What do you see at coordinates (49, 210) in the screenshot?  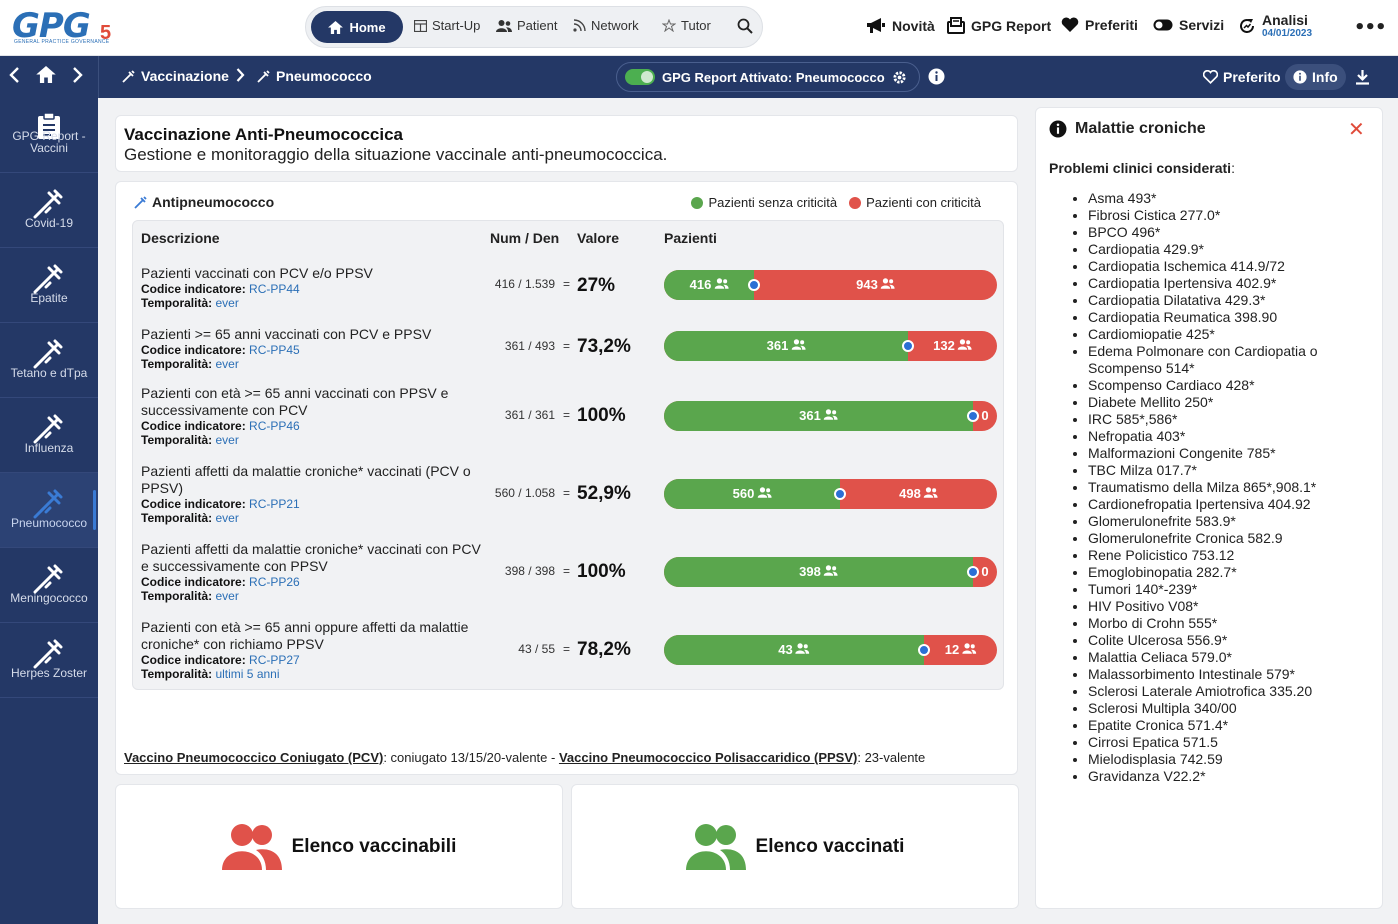 I see `sidebar-item-covid19: Covid-19` at bounding box center [49, 210].